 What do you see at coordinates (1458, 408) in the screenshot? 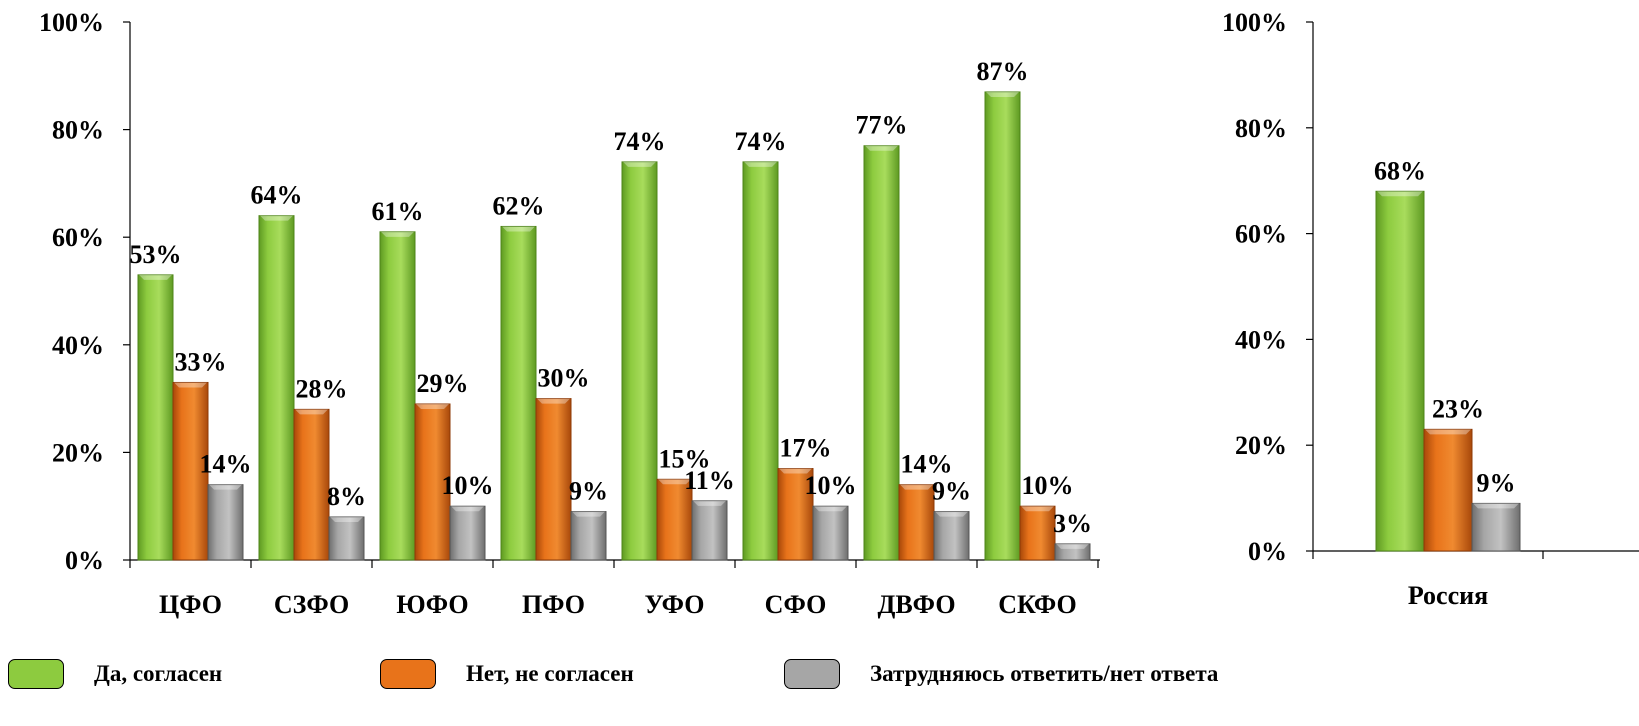
I see `data-label-no: 23%` at bounding box center [1458, 408].